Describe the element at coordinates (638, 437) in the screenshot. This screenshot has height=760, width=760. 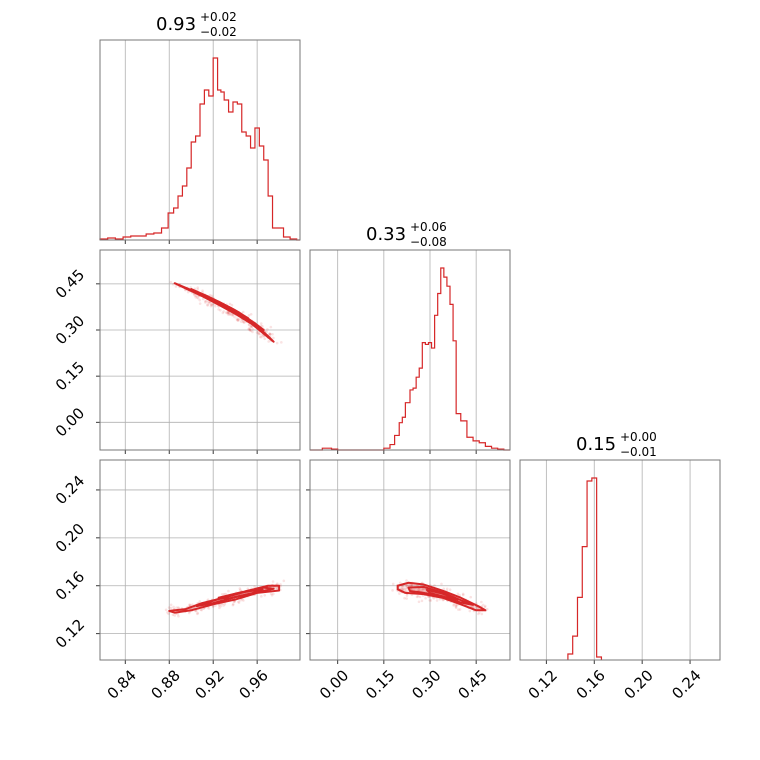
I see `title-plus-error: +0.00` at that location.